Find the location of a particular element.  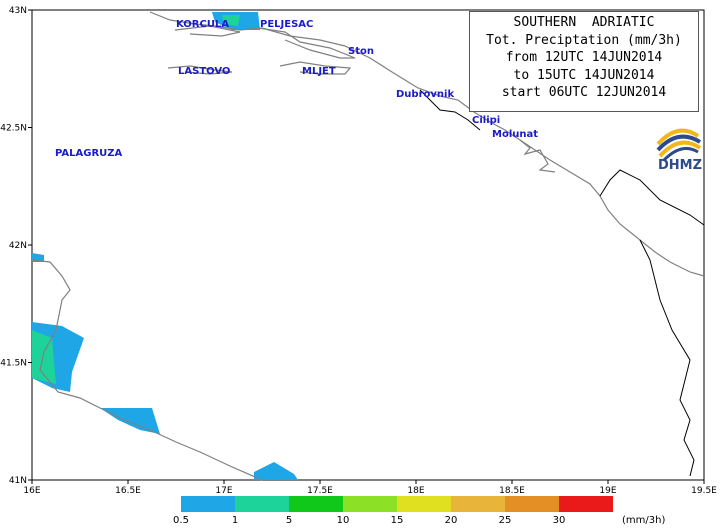

island-korcula is located at coordinates (207, 31).